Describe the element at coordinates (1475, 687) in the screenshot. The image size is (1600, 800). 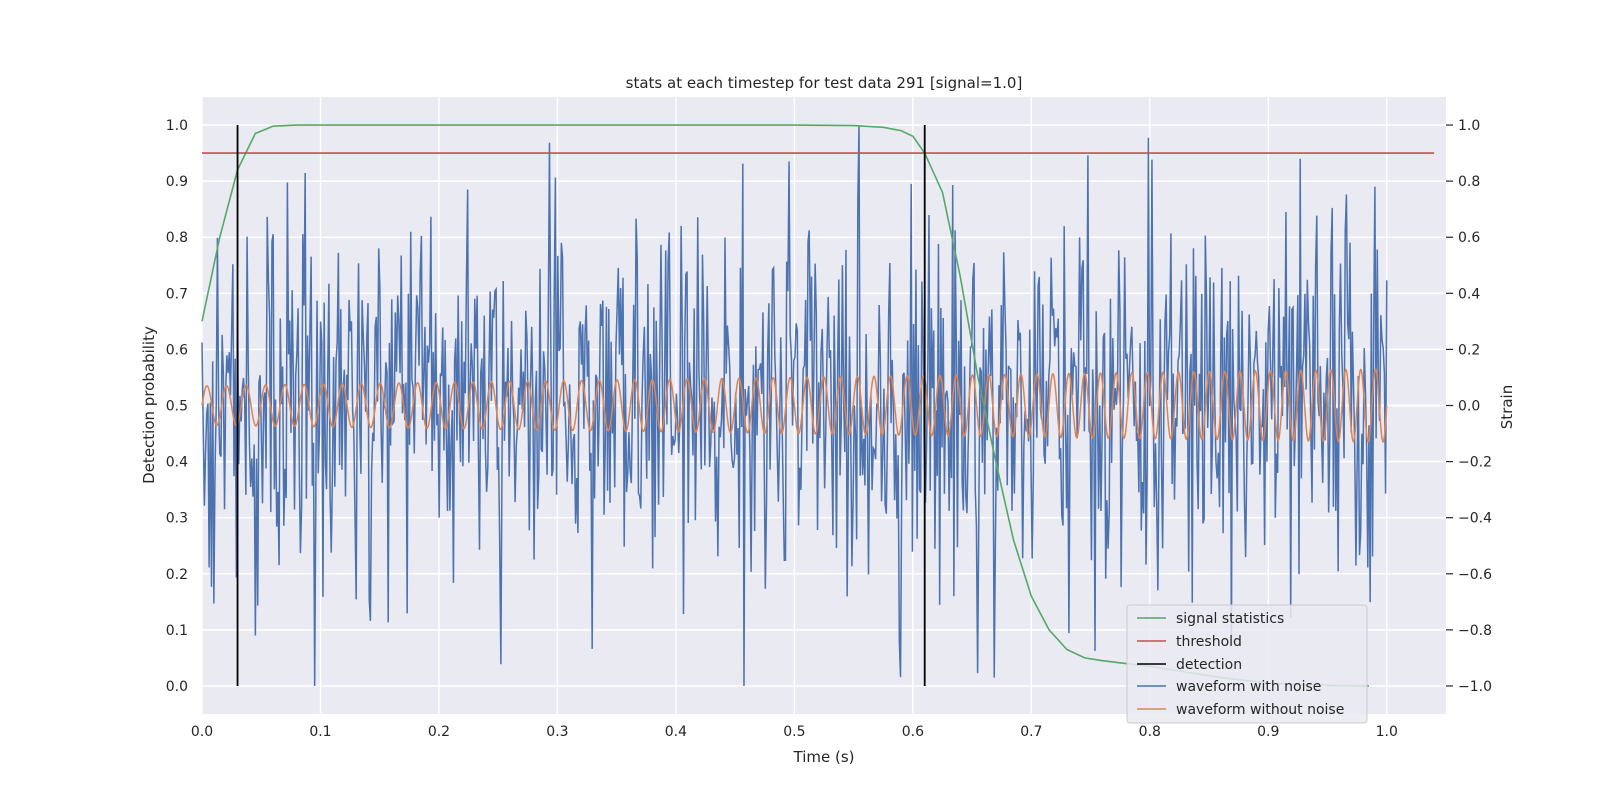
I see `y-right-tick-label: −1.0` at that location.